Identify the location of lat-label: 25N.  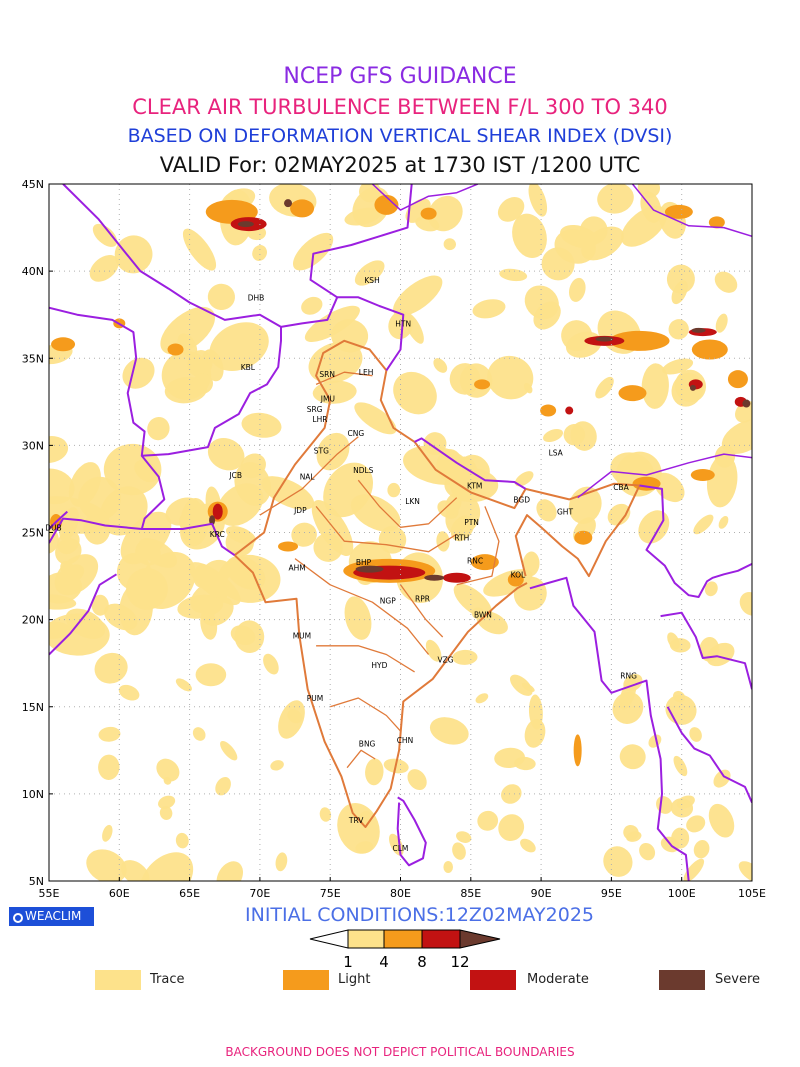
(33, 533).